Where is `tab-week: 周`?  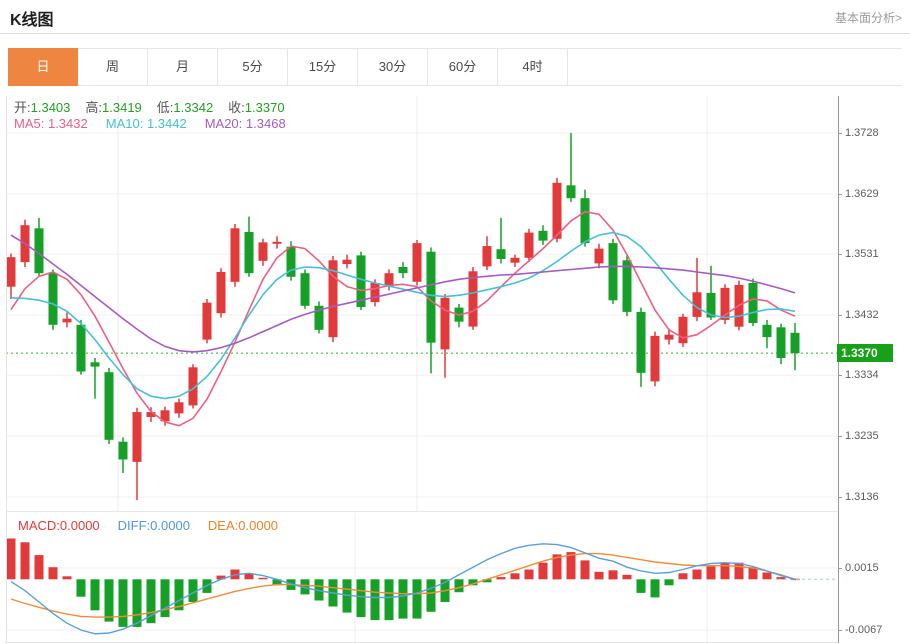 tab-week: 周 is located at coordinates (113, 67).